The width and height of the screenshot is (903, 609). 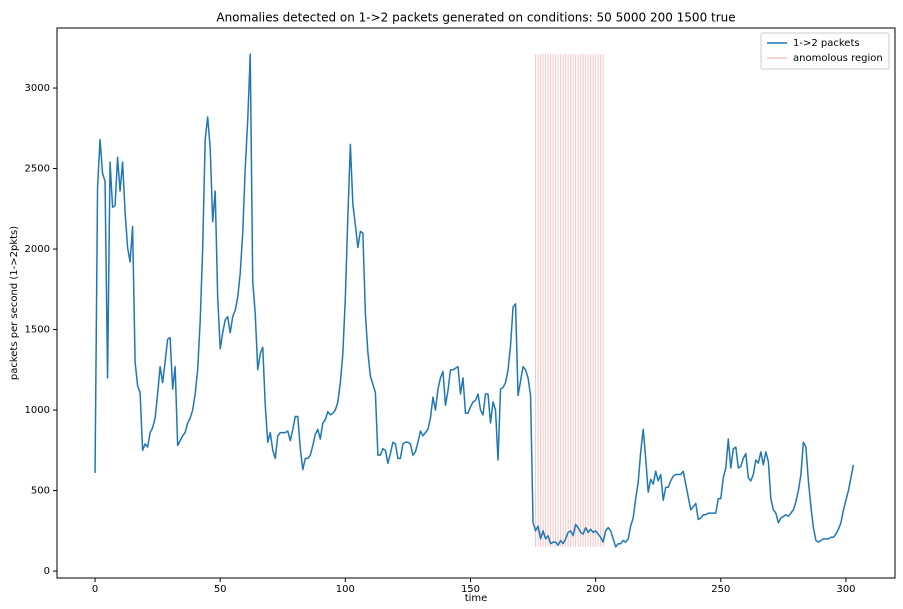 What do you see at coordinates (37, 169) in the screenshot?
I see `y-tick-label: 2500` at bounding box center [37, 169].